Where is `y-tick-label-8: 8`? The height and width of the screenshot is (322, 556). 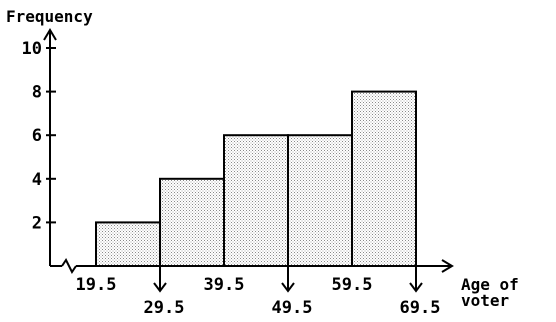 y-tick-label-8: 8 is located at coordinates (37, 93).